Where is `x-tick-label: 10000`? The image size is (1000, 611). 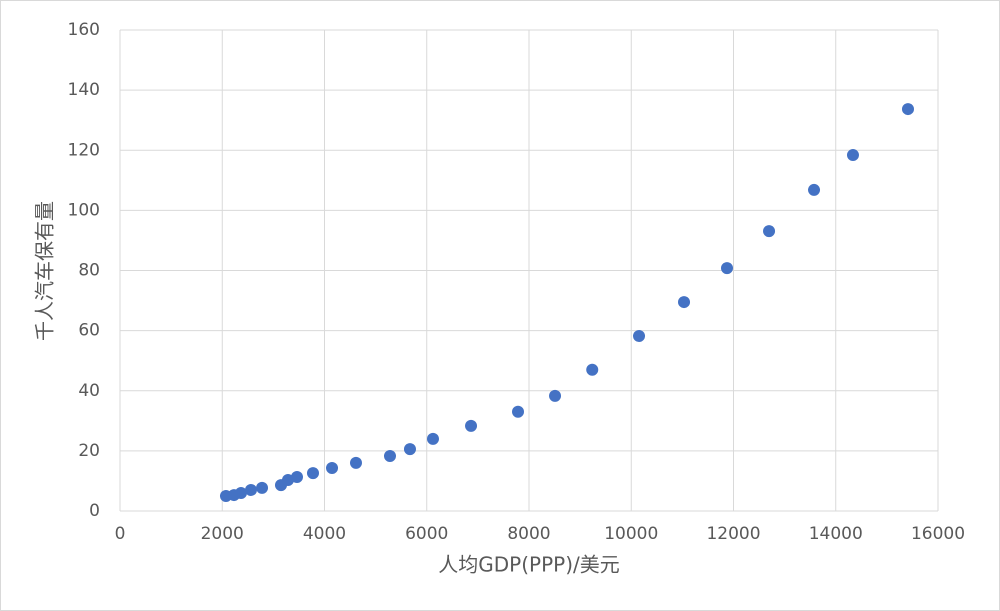 x-tick-label: 10000 is located at coordinates (631, 534).